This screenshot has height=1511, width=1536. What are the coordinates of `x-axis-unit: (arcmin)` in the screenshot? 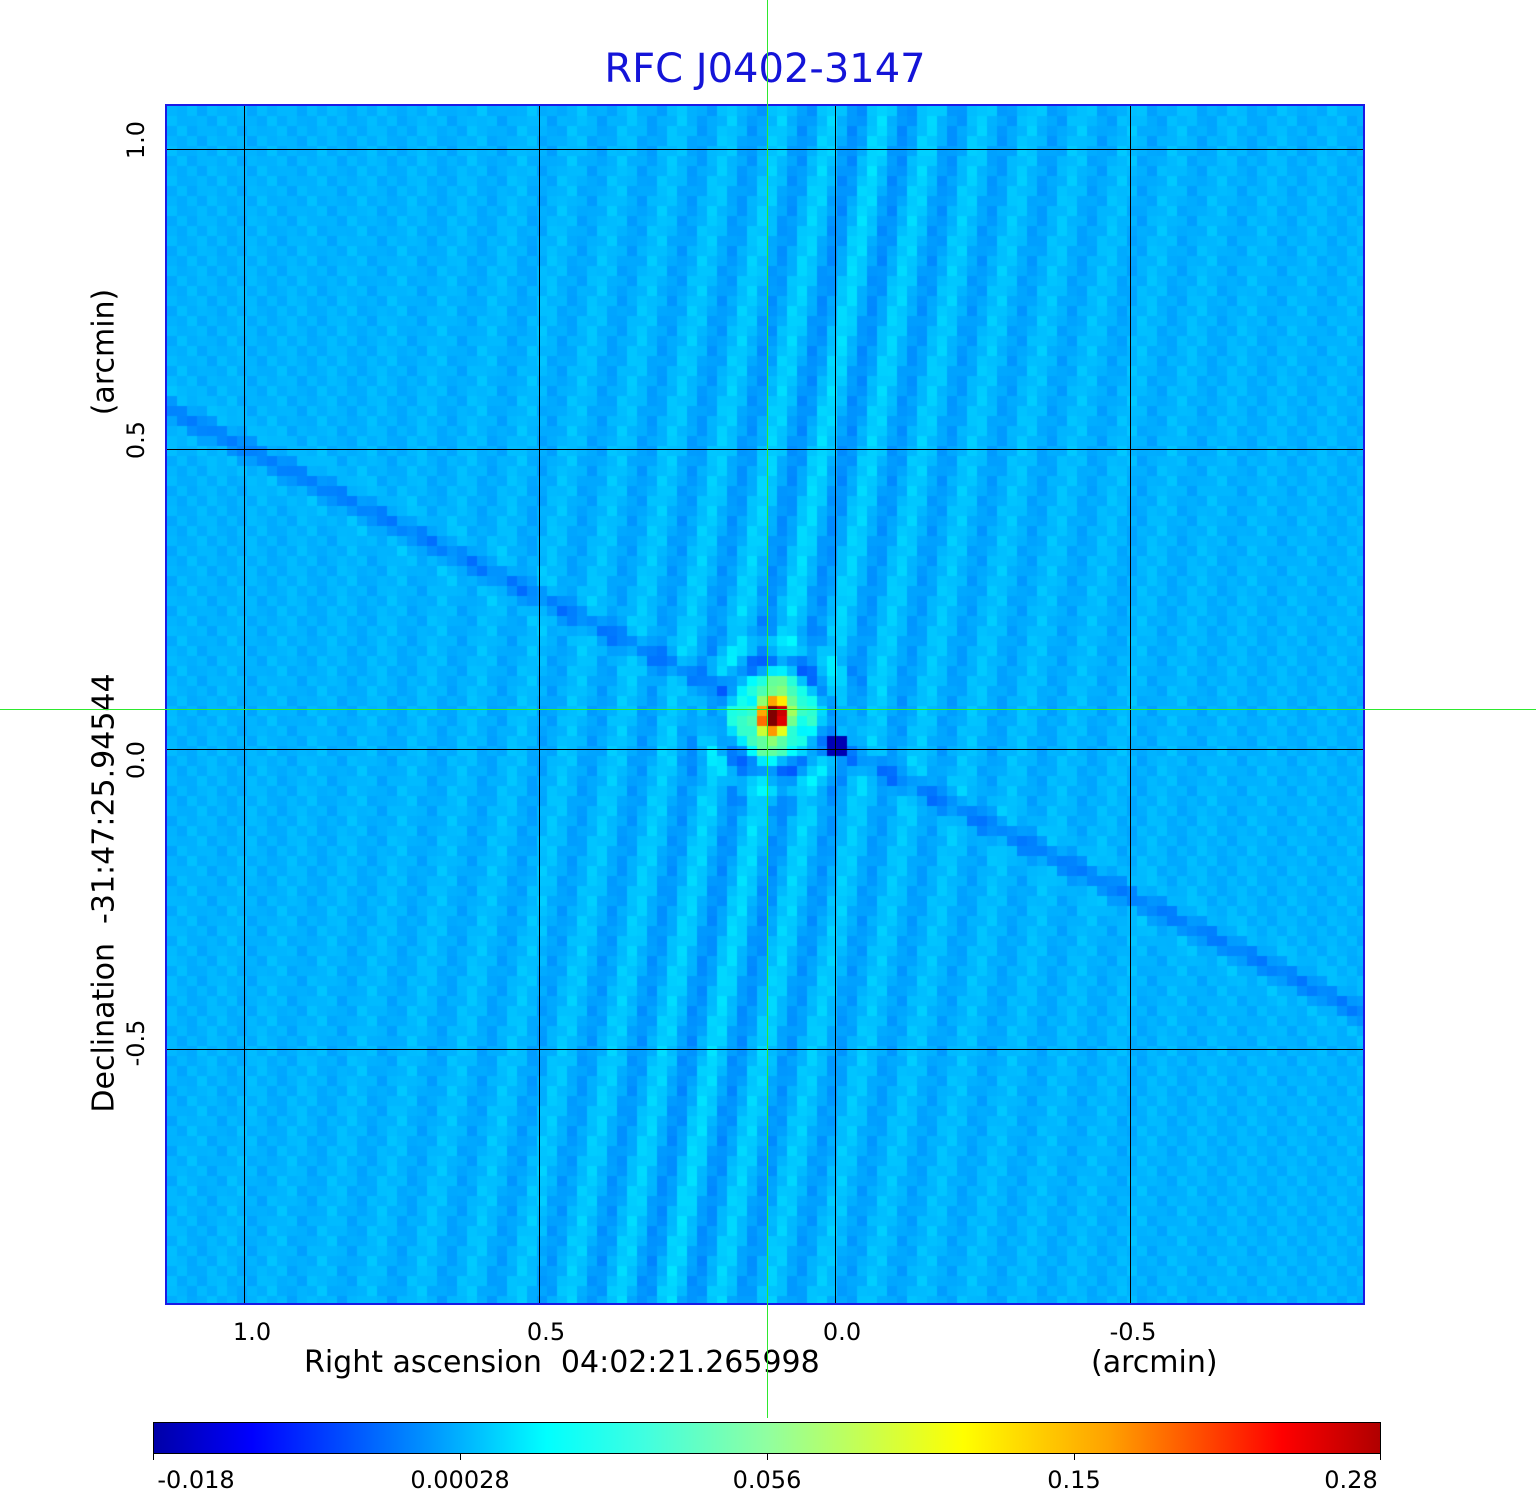 It's located at (1154, 1362).